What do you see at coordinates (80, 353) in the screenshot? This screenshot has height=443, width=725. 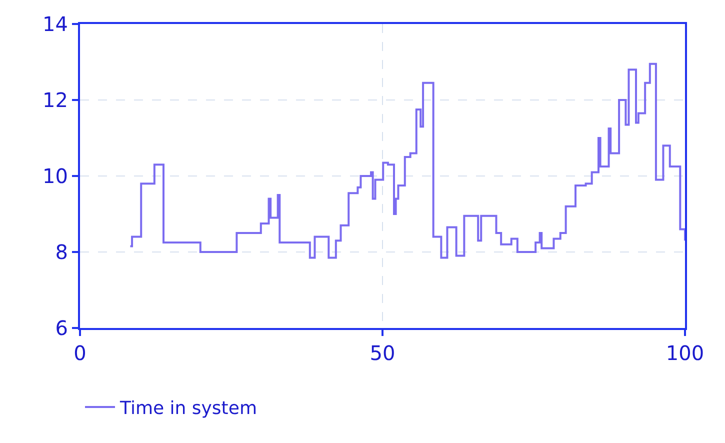 I see `x-tick-label: 0` at bounding box center [80, 353].